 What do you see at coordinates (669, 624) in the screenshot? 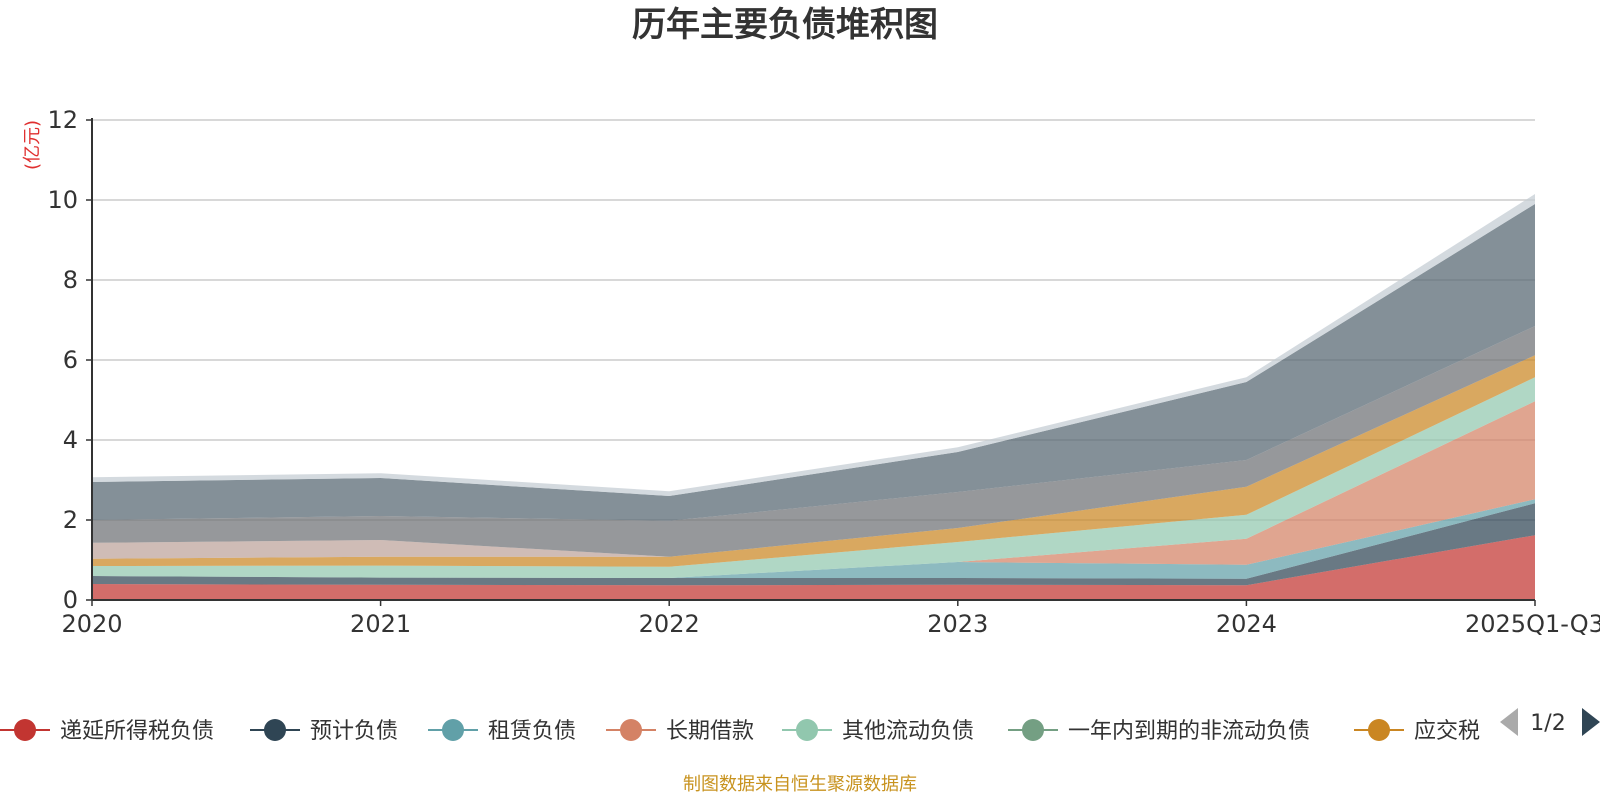
I see `x-tick-label: 2022` at bounding box center [669, 624].